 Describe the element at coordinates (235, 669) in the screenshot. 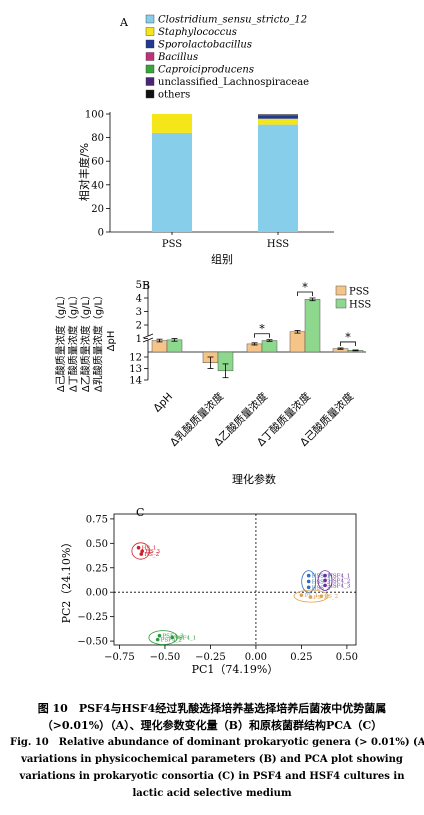

I see `panel-c-x-axis-title: PC1（74.19%）` at that location.